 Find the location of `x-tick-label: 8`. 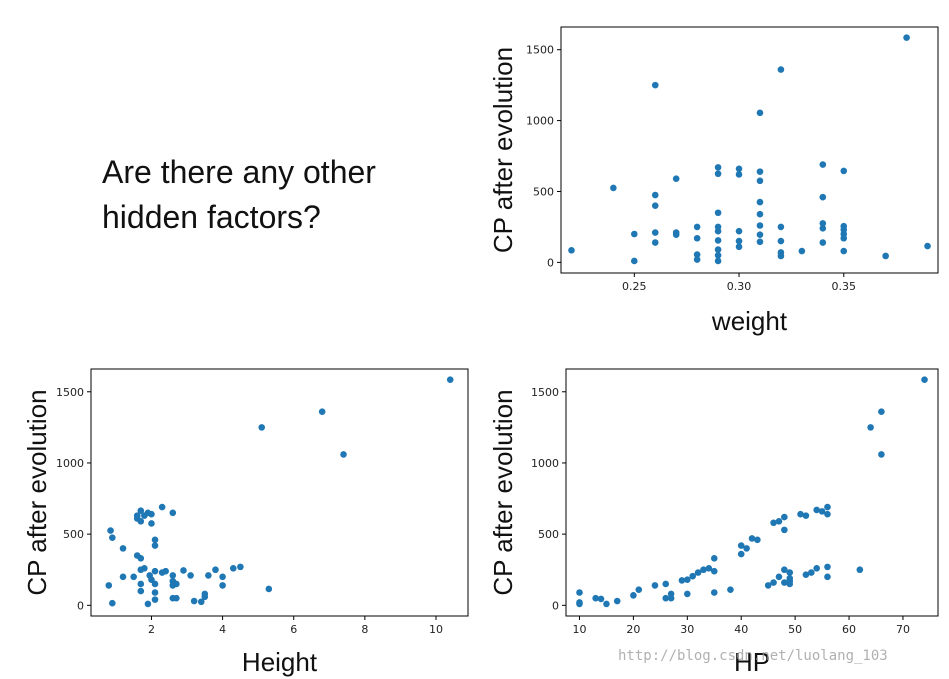

x-tick-label: 8 is located at coordinates (364, 629).